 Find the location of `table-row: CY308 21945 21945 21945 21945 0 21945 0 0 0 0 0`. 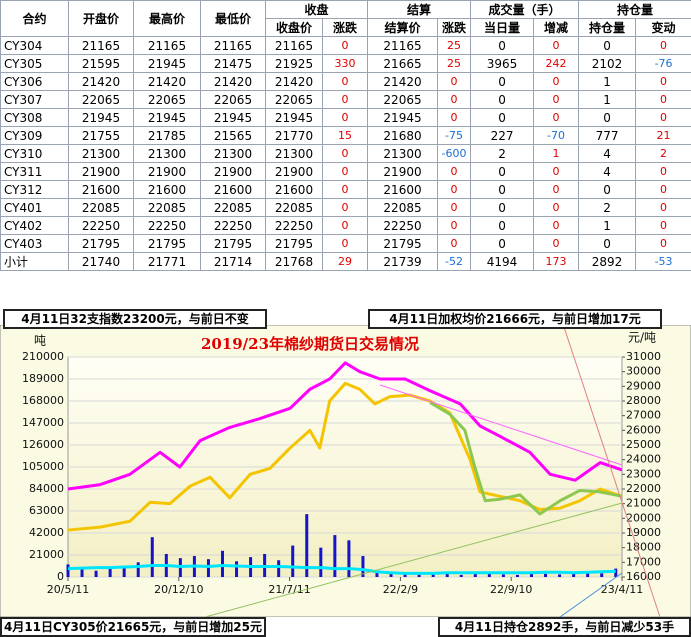

table-row: CY308 21945 21945 21945 21945 0 21945 0 0 0 0 0 is located at coordinates (345, 117).